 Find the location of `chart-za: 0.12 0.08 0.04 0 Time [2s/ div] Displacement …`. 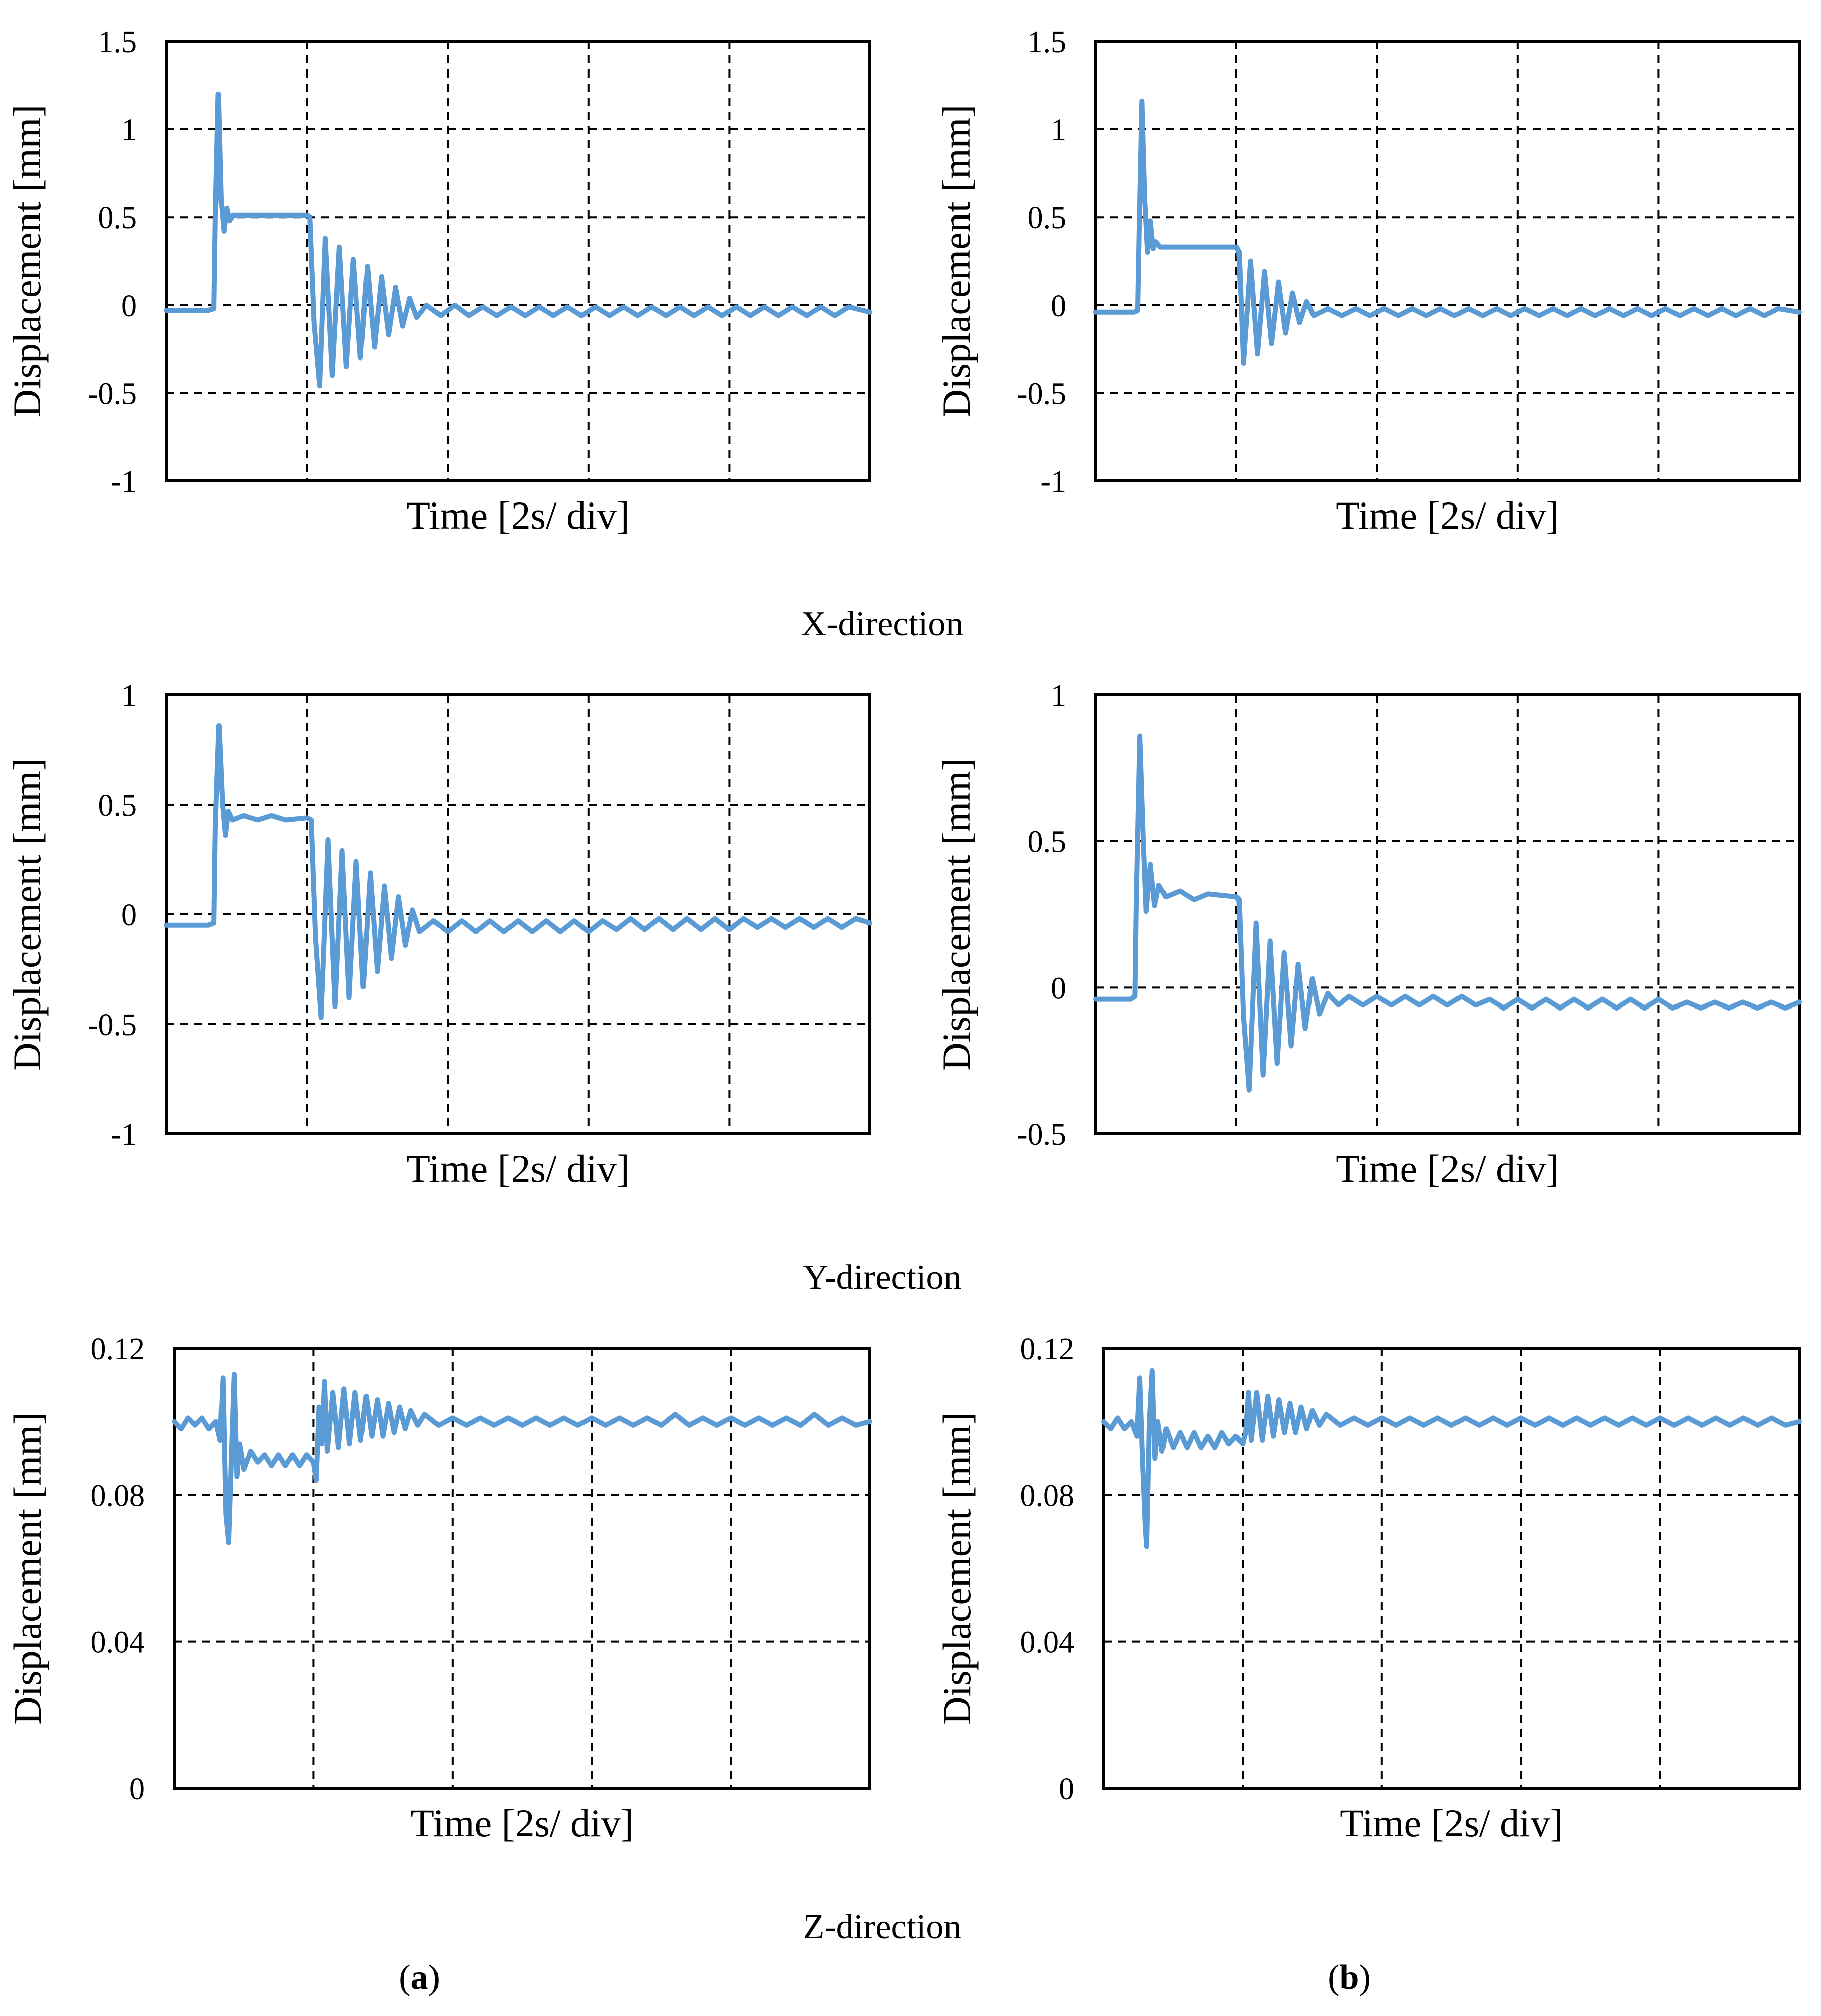

chart-za: 0.12 0.08 0.04 0 Time [2s/ div] Displacement … is located at coordinates (439, 1589).